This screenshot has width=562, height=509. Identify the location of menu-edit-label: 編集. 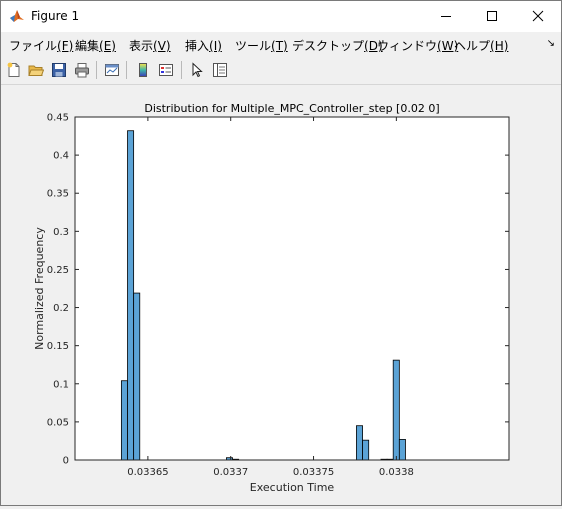
(87, 46).